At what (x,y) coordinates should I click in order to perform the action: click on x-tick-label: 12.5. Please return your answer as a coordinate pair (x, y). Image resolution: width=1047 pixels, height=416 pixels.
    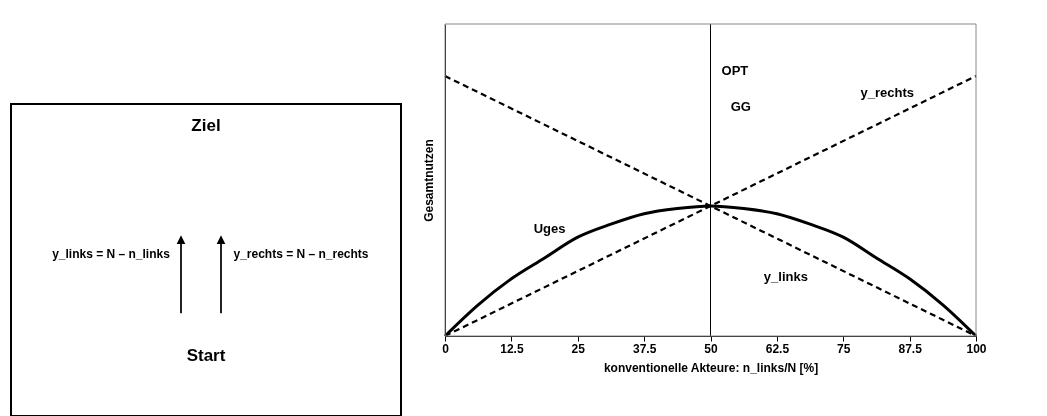
    Looking at the image, I should click on (512, 348).